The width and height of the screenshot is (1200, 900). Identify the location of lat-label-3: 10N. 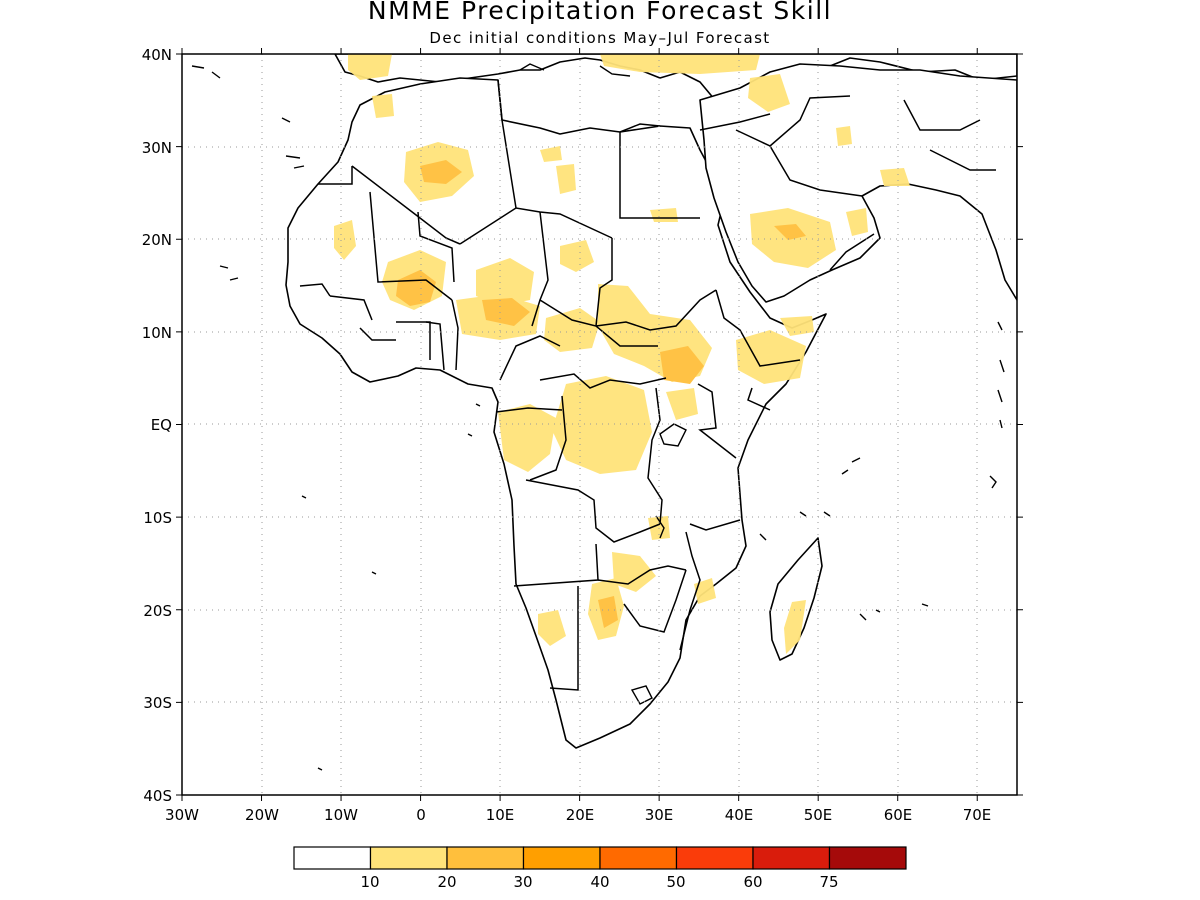
(157, 333).